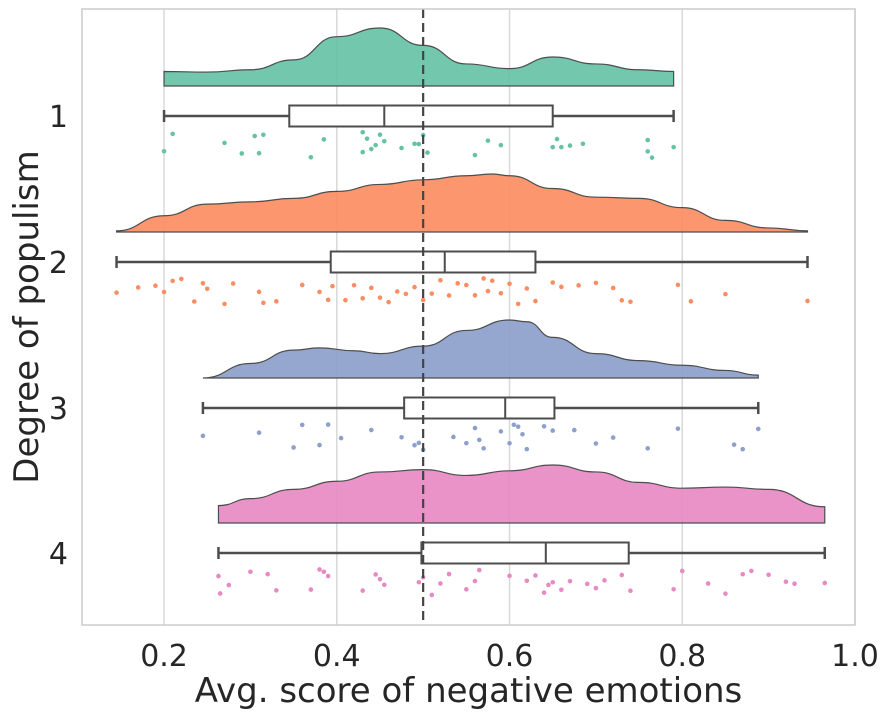 Image resolution: width=885 pixels, height=716 pixels. I want to click on x-tick-label: 0.8, so click(682, 656).